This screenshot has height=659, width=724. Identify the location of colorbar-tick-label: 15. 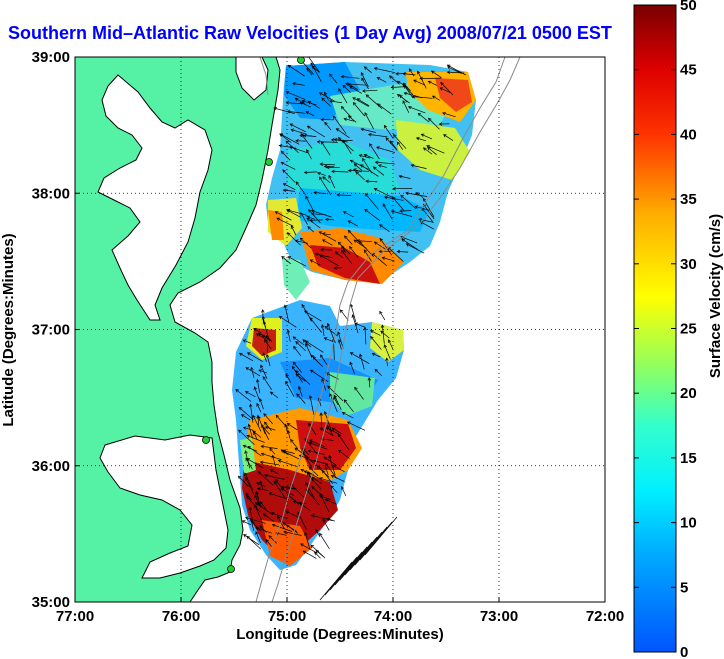
(688, 458).